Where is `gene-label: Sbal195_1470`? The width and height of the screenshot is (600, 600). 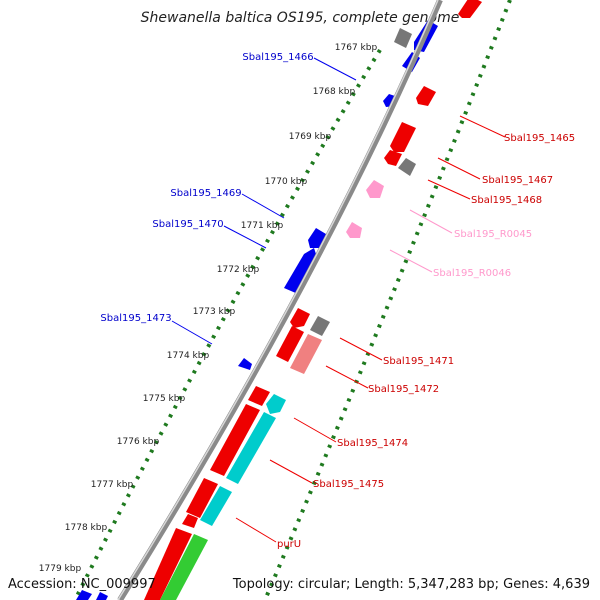
gene-label: Sbal195_1470 is located at coordinates (187, 224).